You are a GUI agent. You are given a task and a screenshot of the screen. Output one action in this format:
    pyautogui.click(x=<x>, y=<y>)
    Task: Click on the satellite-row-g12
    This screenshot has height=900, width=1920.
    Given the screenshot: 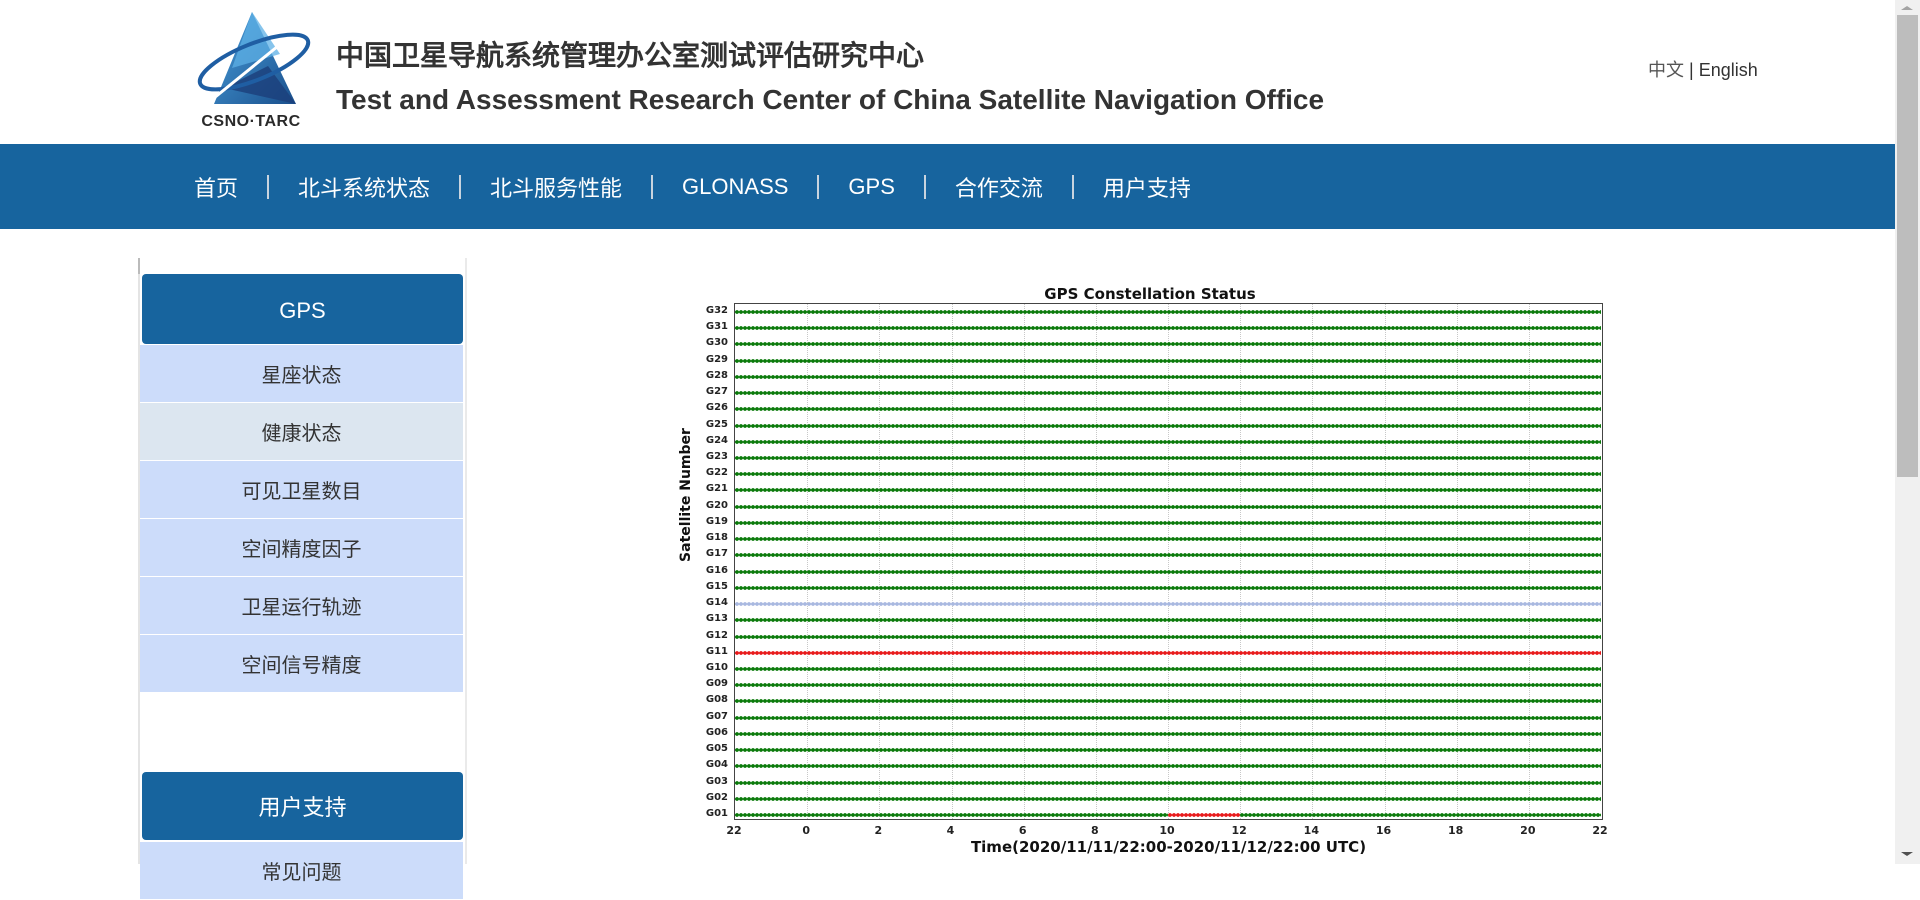 What is the action you would take?
    pyautogui.click(x=1168, y=636)
    